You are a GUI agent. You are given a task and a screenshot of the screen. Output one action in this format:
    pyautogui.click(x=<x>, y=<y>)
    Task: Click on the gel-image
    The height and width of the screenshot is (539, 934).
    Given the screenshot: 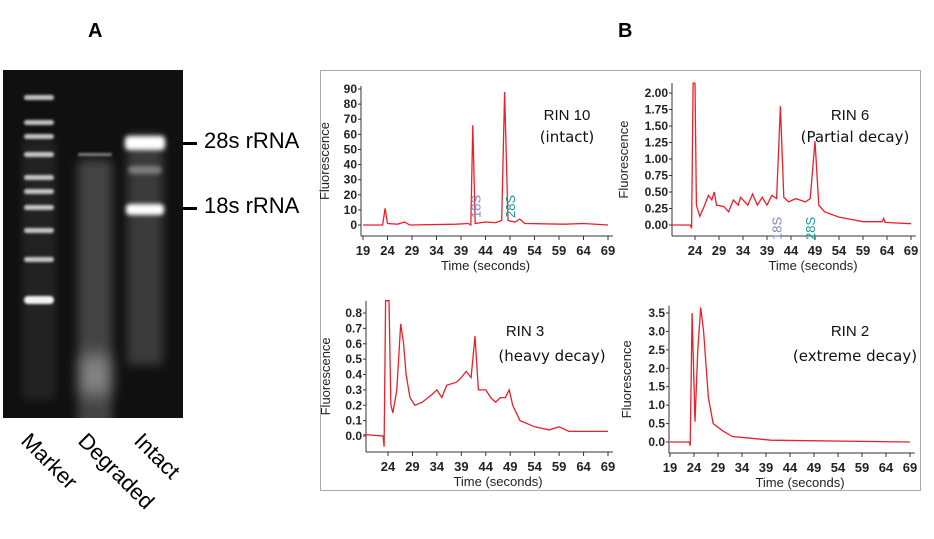 What is the action you would take?
    pyautogui.click(x=93, y=244)
    